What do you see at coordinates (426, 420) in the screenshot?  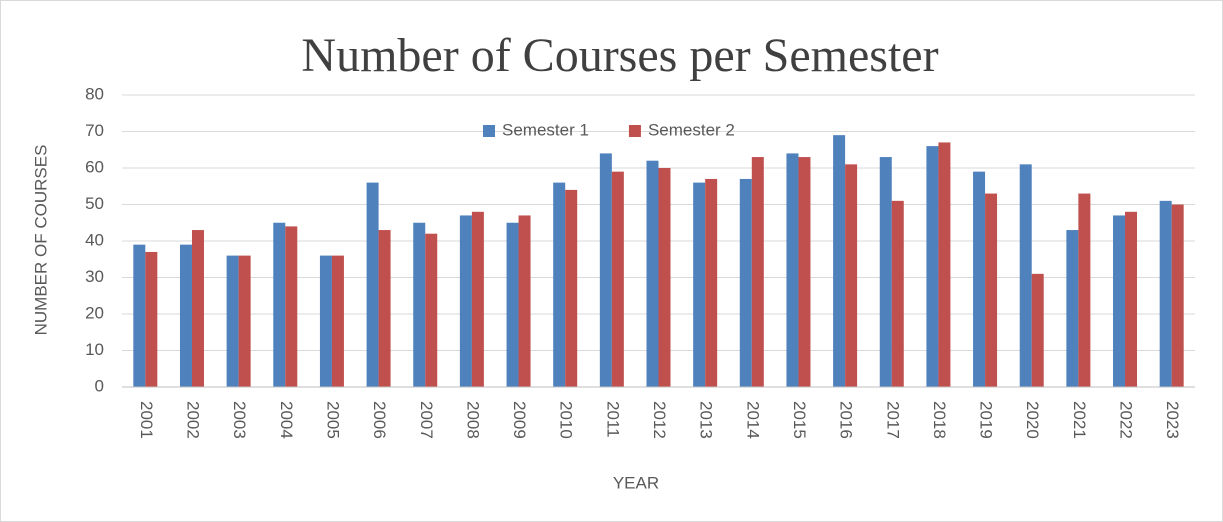 I see `x-tick-label: 2007` at bounding box center [426, 420].